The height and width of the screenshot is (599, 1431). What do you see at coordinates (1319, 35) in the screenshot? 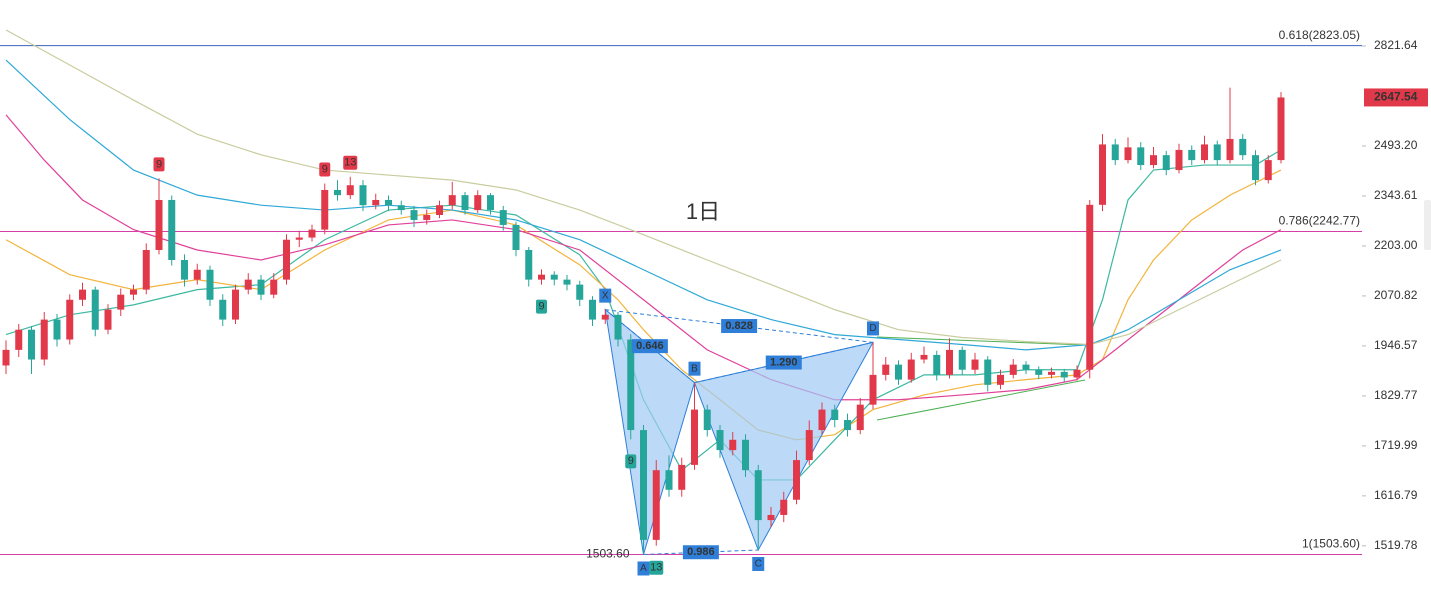
I see `fib-label: 0.618(2823.05)` at bounding box center [1319, 35].